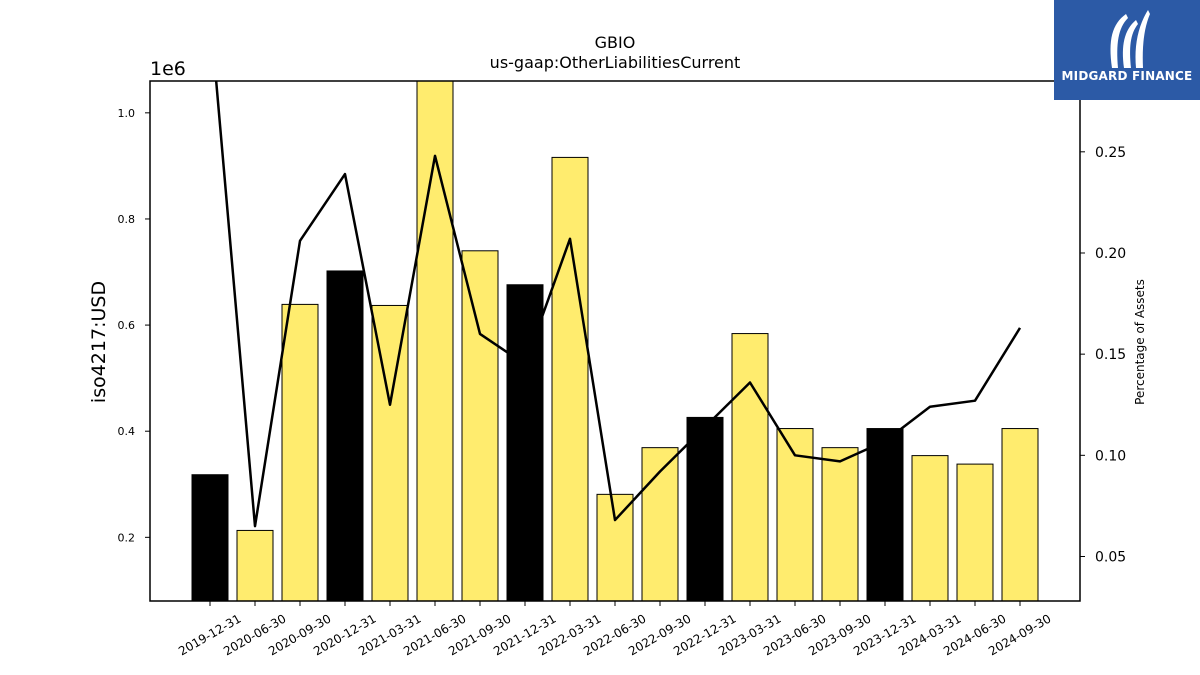 This screenshot has width=1200, height=675. What do you see at coordinates (615, 42) in the screenshot?
I see `chart-title: GBIO` at bounding box center [615, 42].